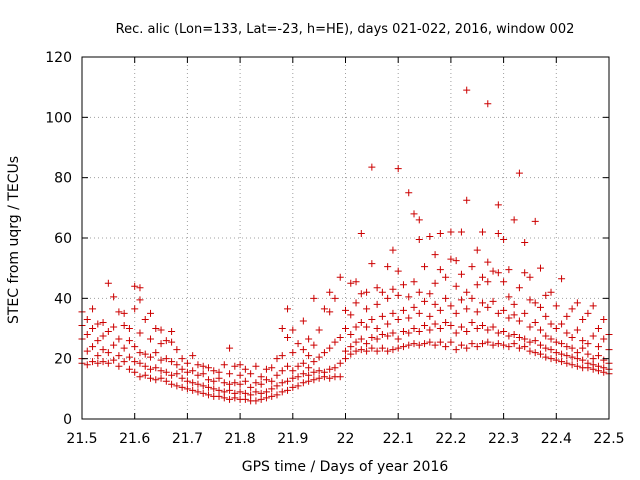  What do you see at coordinates (556, 439) in the screenshot?
I see `x-tick-label: 22.4` at bounding box center [556, 439].